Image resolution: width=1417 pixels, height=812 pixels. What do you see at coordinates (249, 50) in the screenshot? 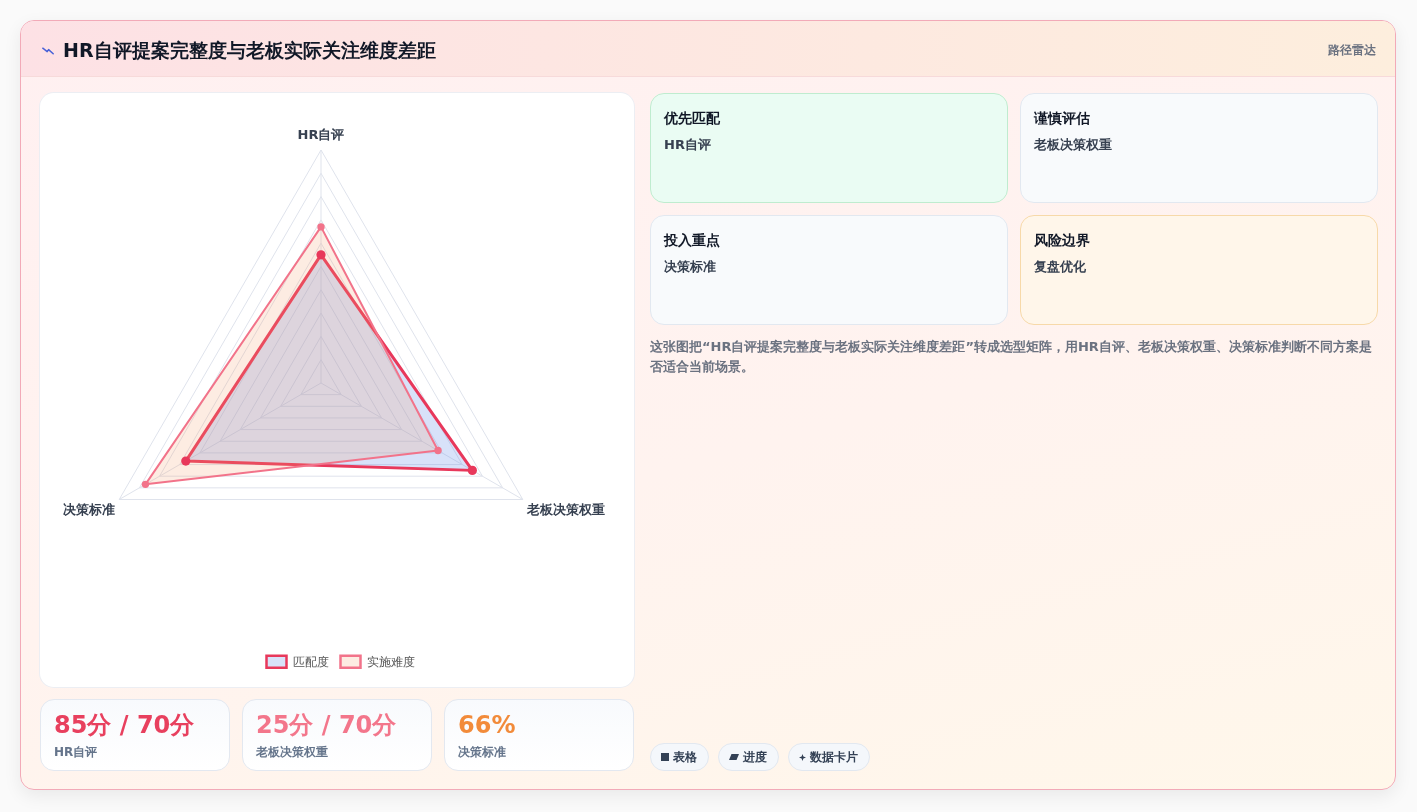
I see `text: HR自评提案完整度与老板实际关注维度差距` at bounding box center [249, 50].